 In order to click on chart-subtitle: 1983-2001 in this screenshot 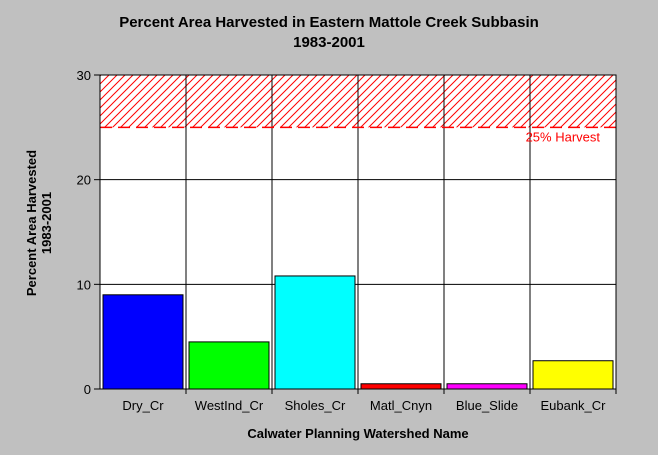, I will do `click(329, 42)`.